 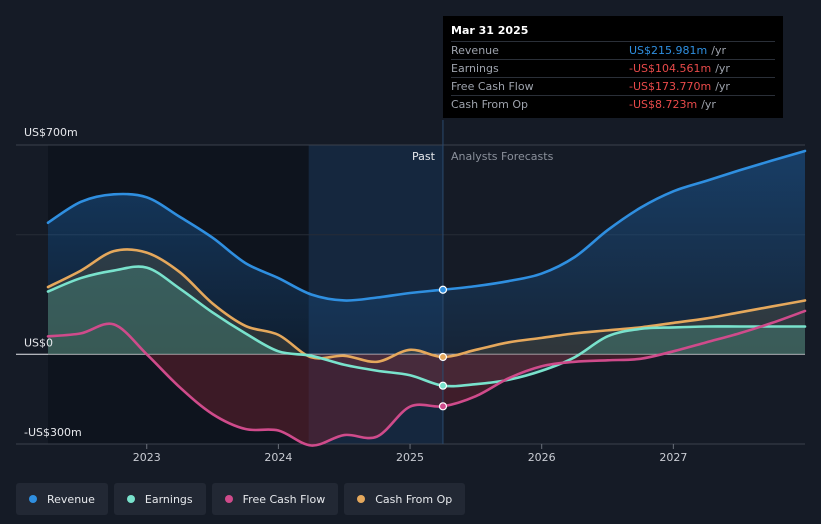 I want to click on free-cash-flow-marker, so click(x=443, y=406).